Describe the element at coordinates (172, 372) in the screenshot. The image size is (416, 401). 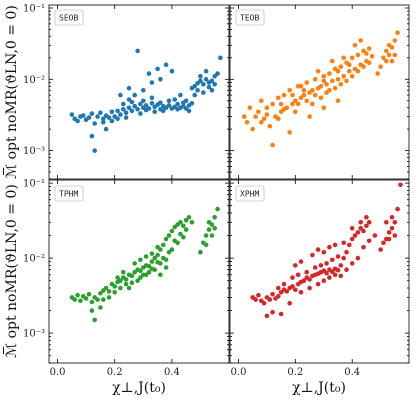
I see `x-tick-label-tphm-2: 0.4` at that location.